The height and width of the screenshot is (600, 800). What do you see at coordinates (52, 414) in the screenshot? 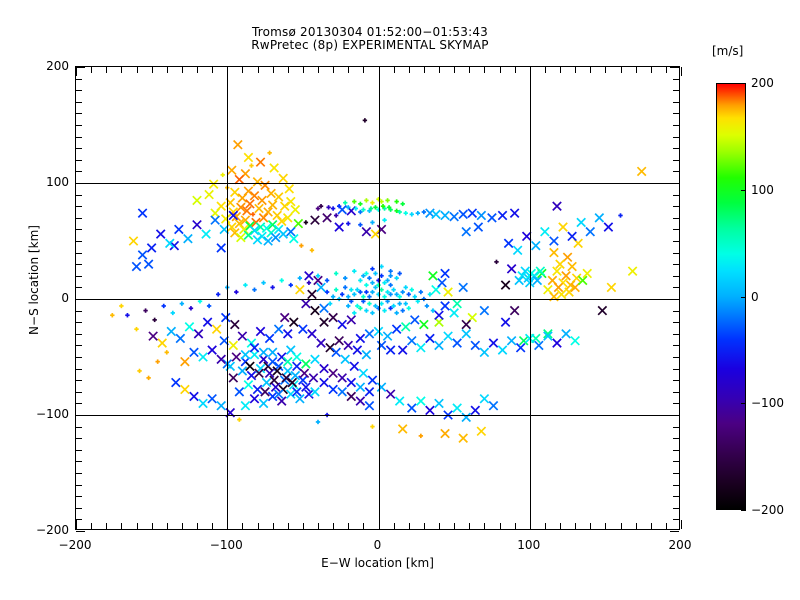
I see `y-tick-label: −100` at bounding box center [52, 414].